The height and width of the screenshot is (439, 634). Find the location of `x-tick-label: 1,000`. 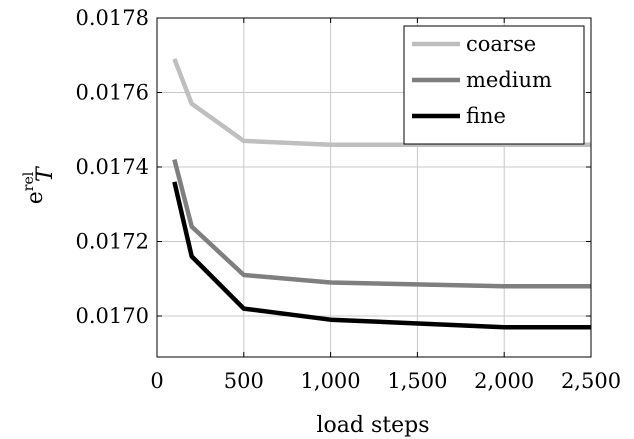

x-tick-label: 1,000 is located at coordinates (331, 381).